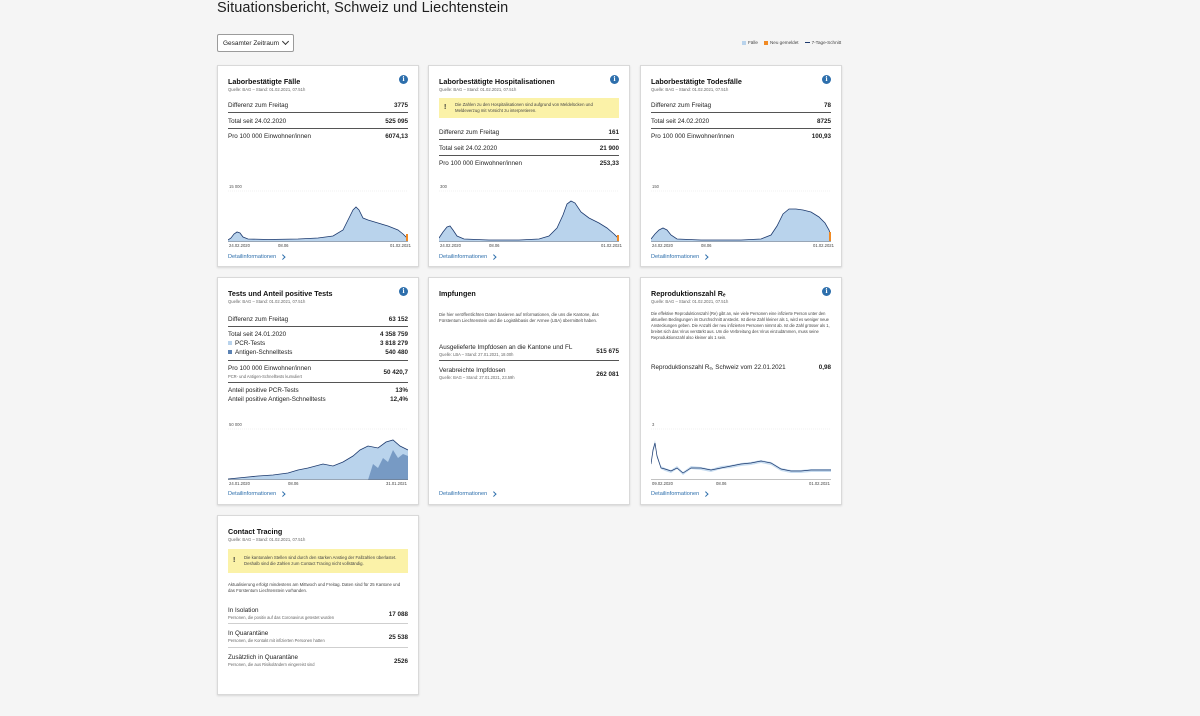  What do you see at coordinates (753, 42) in the screenshot?
I see `legend-cases-label: Fälle` at bounding box center [753, 42].